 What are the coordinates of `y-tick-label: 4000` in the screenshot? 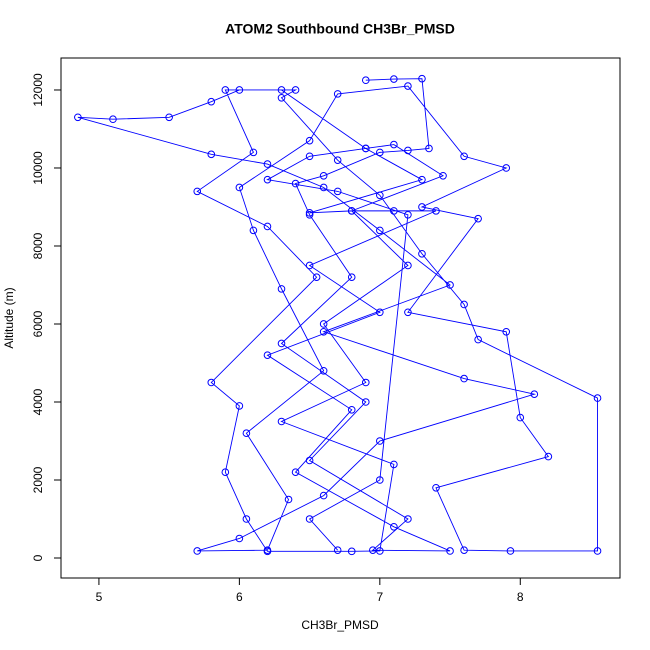 It's located at (38, 401).